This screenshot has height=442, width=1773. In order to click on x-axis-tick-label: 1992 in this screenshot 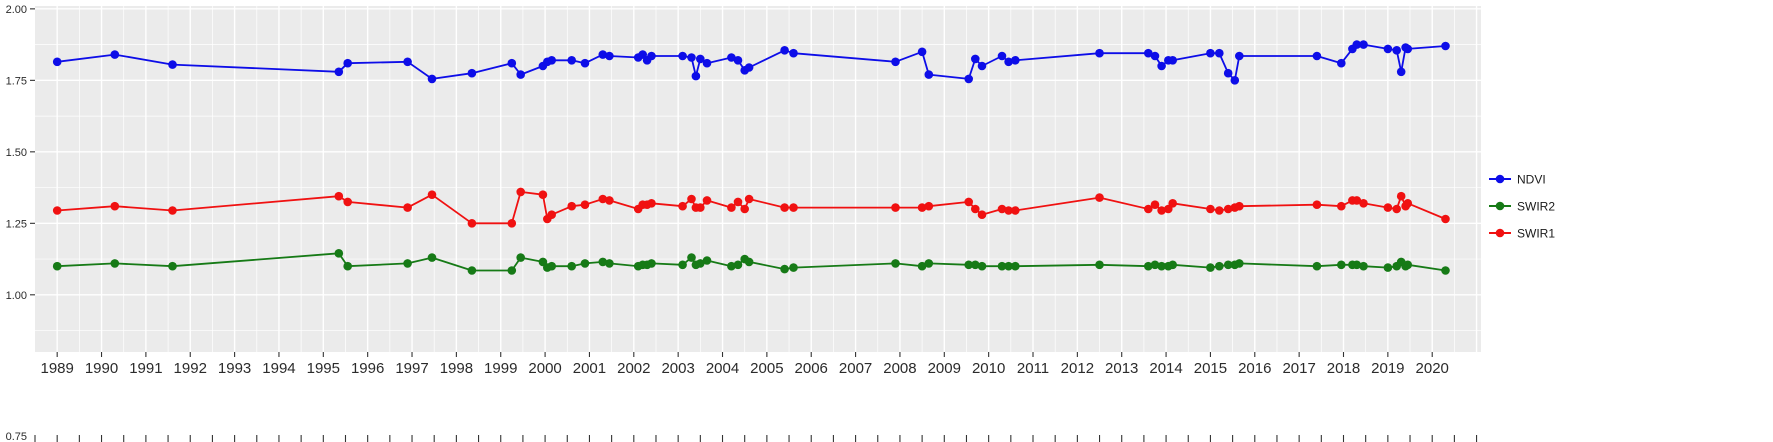, I will do `click(190, 368)`.